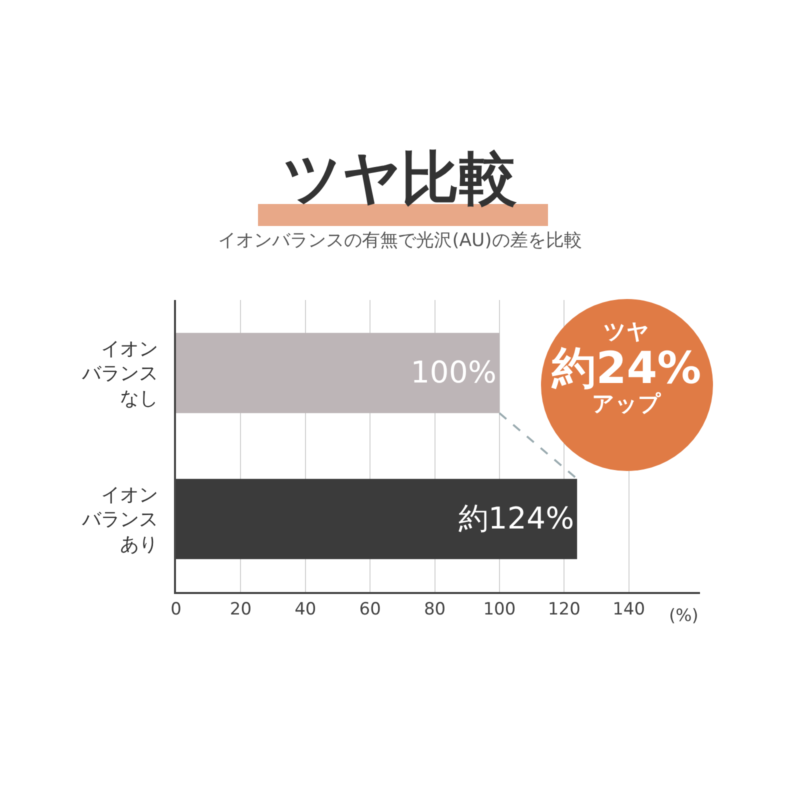 Image resolution: width=800 pixels, height=800 pixels. I want to click on x-tick-label: 80, so click(435, 609).